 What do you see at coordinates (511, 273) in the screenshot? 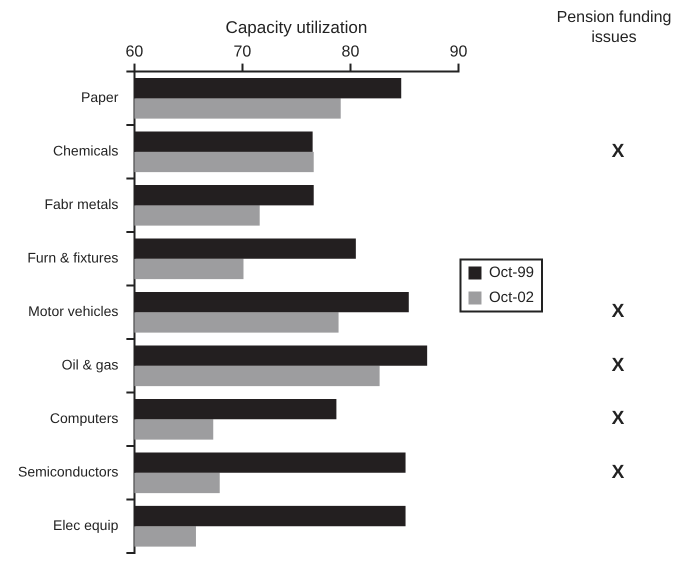
I see `legend-label: Oct-99` at bounding box center [511, 273].